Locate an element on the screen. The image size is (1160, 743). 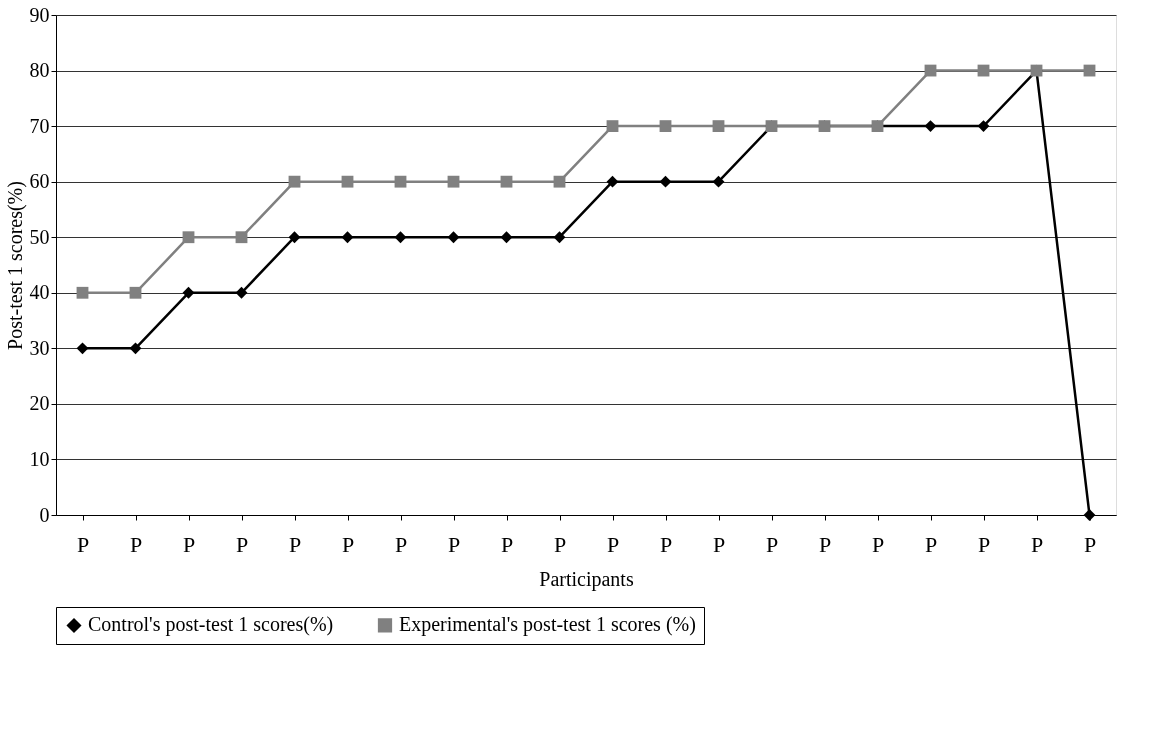
legend-label: Experimental's post-test 1 scores (%) is located at coordinates (547, 625).